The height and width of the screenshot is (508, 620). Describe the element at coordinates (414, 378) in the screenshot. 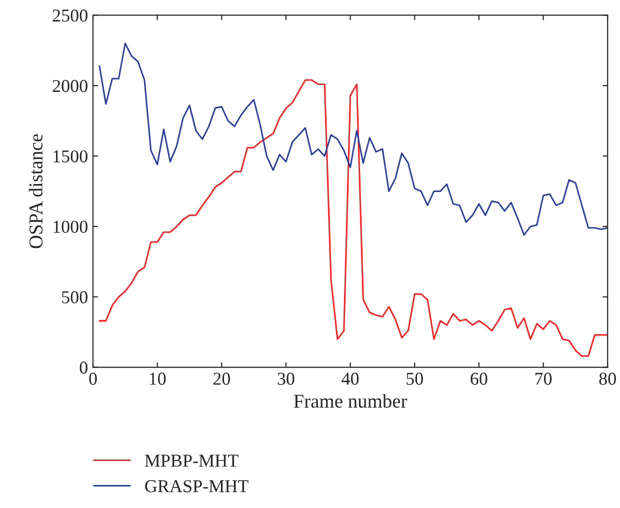

I see `x-tick-label: 50` at that location.